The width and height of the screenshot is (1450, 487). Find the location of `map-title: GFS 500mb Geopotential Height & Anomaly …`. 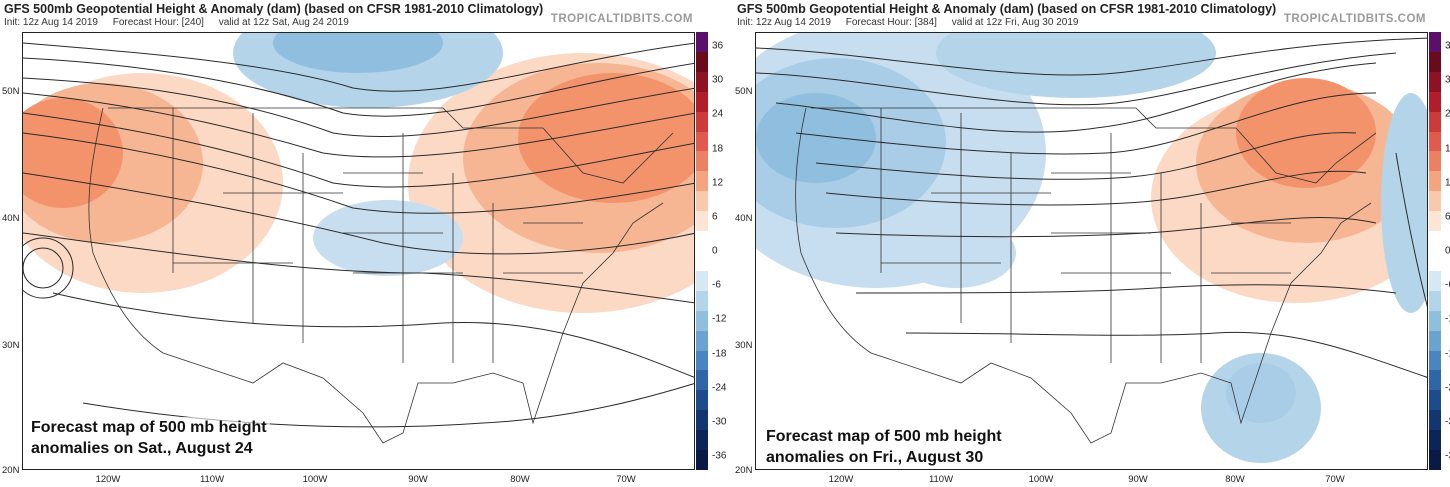

map-title: GFS 500mb Geopotential Height & Anomaly … is located at coordinates (1007, 9).